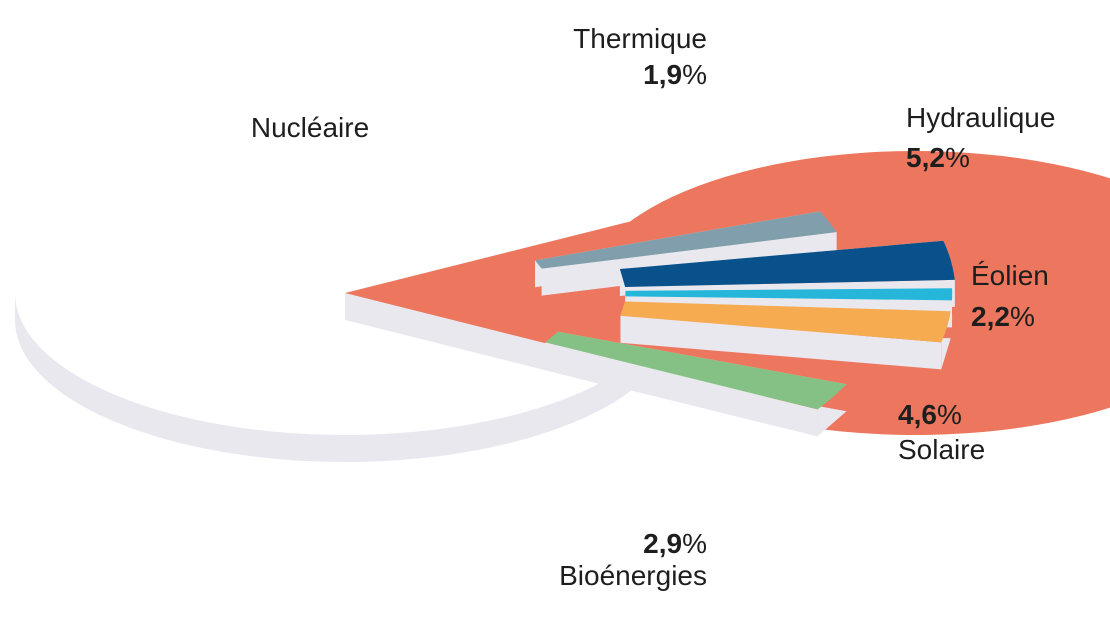 The image size is (1110, 624). What do you see at coordinates (785, 322) in the screenshot?
I see `slice-solaire` at bounding box center [785, 322].